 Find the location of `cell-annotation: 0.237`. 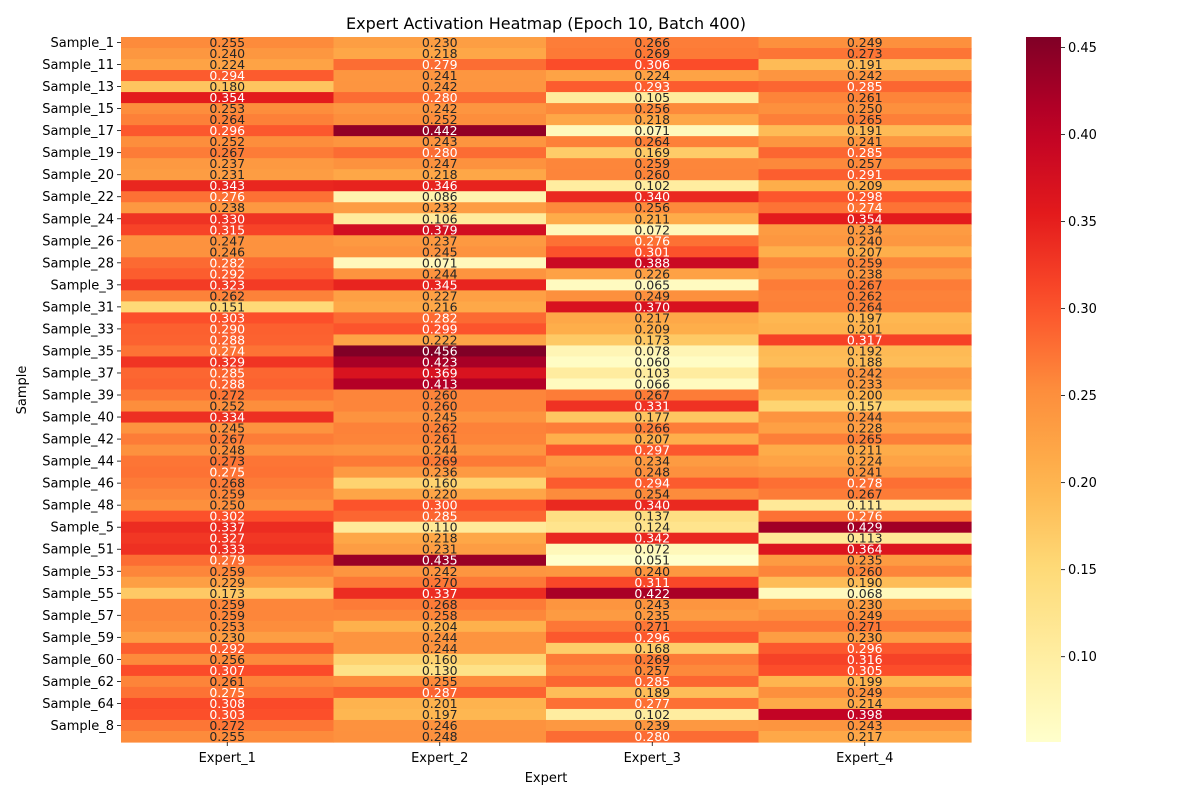

cell-annotation: 0.237 is located at coordinates (440, 240).